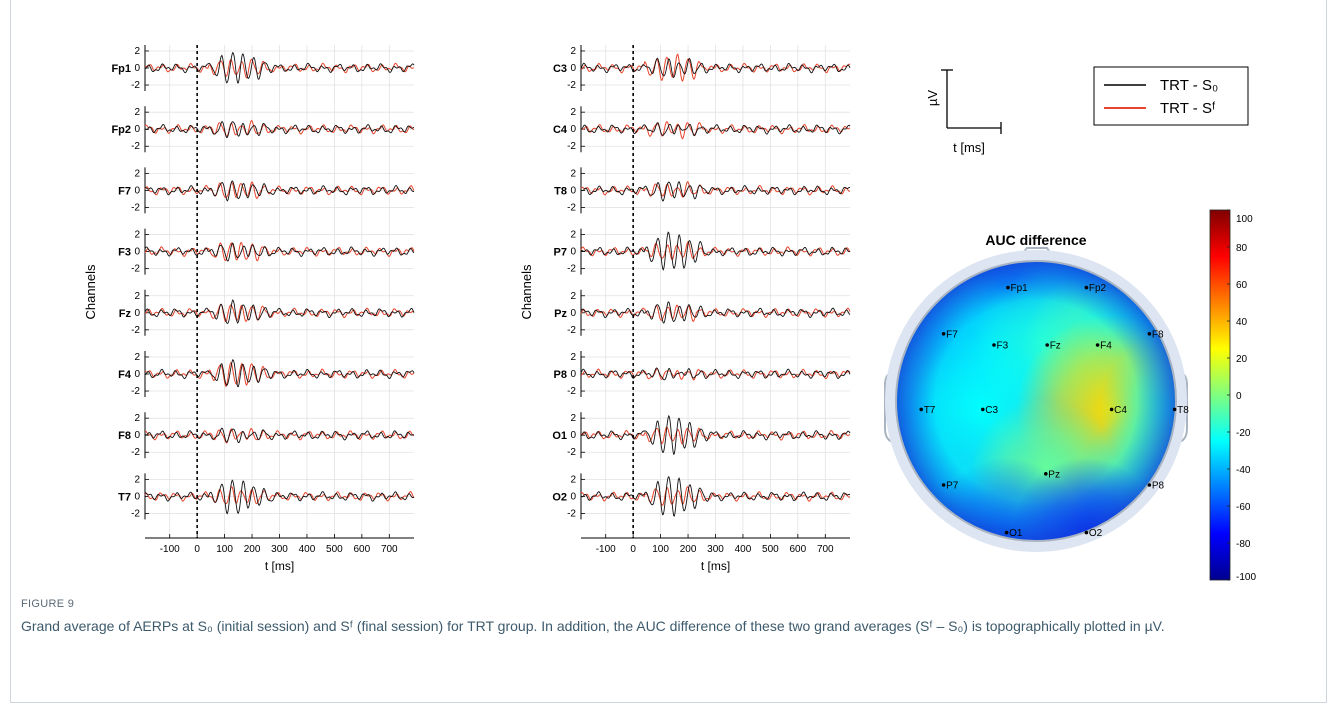 Image resolution: width=1328 pixels, height=704 pixels. Describe the element at coordinates (121, 130) in the screenshot. I see `channel-label: Fp2` at that location.